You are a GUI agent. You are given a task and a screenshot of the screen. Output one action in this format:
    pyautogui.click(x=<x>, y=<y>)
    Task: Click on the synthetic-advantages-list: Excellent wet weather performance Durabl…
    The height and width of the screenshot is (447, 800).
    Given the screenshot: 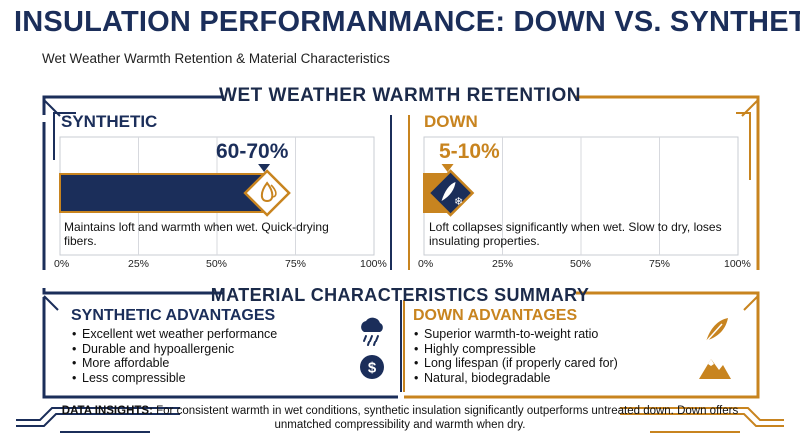 What is the action you would take?
    pyautogui.click(x=174, y=356)
    